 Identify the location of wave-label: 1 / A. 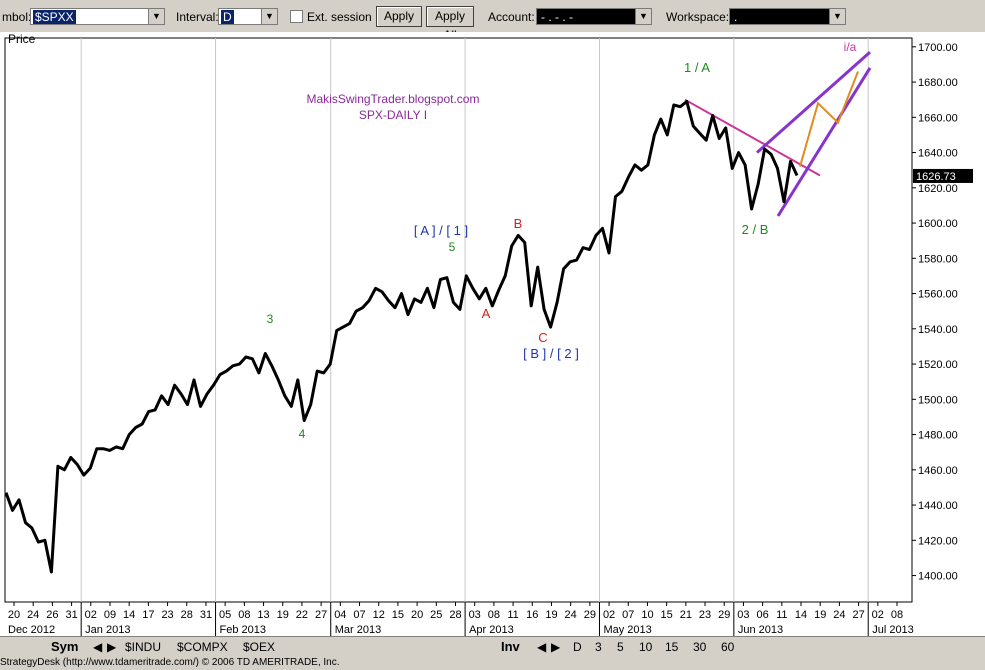
(697, 67).